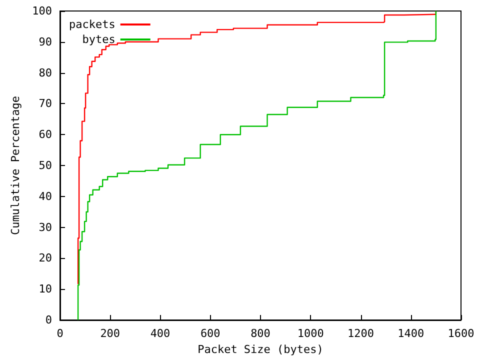  What do you see at coordinates (92, 24) in the screenshot?
I see `legend-label: packets` at bounding box center [92, 24].